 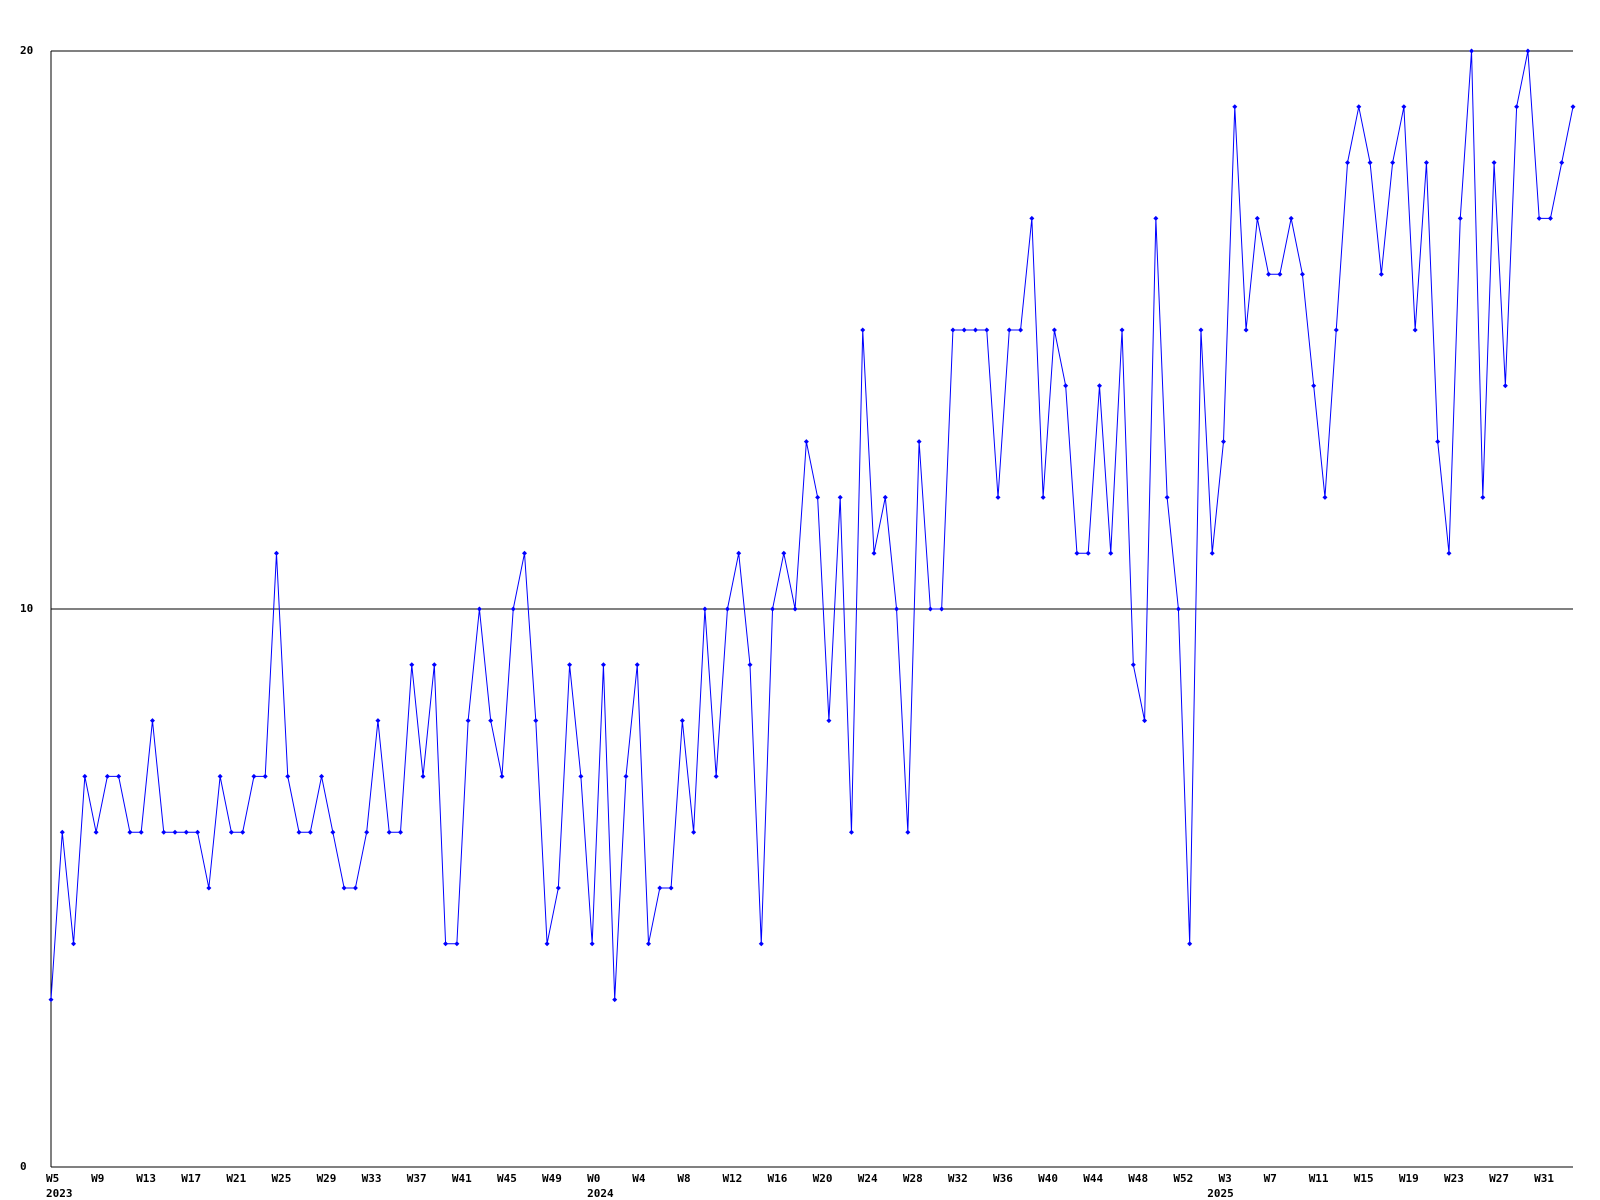 What do you see at coordinates (52, 1178) in the screenshot?
I see `x-tick-label: W5` at bounding box center [52, 1178].